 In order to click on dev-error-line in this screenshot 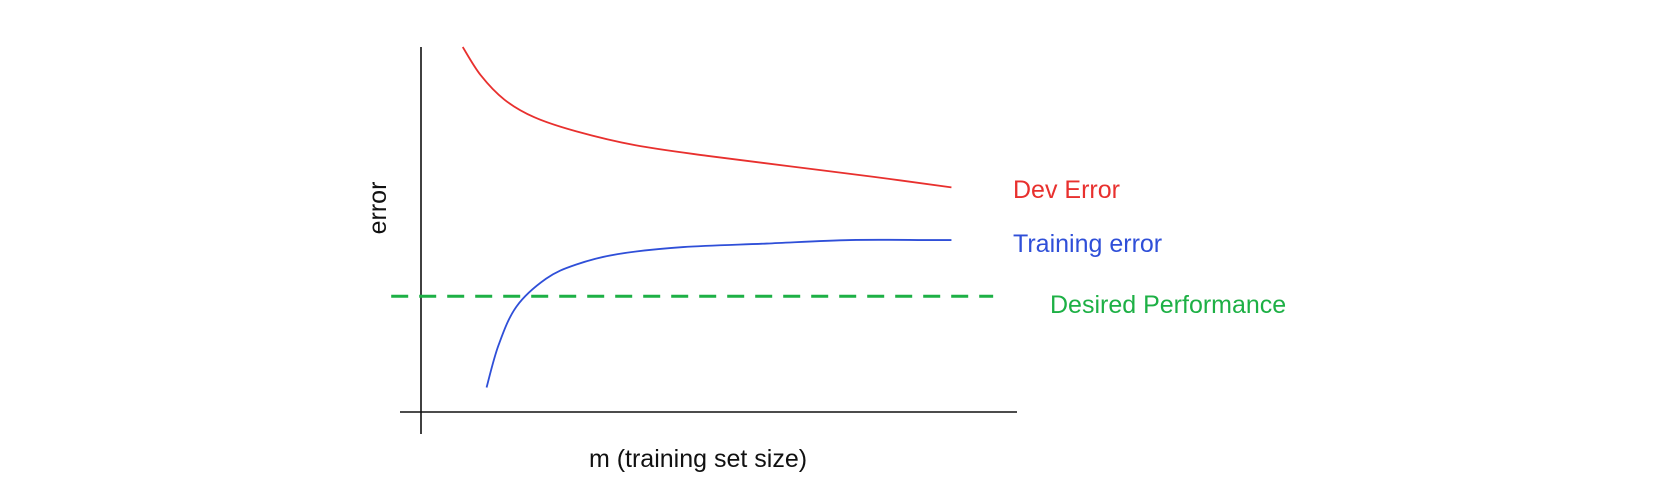, I will do `click(706, 117)`.